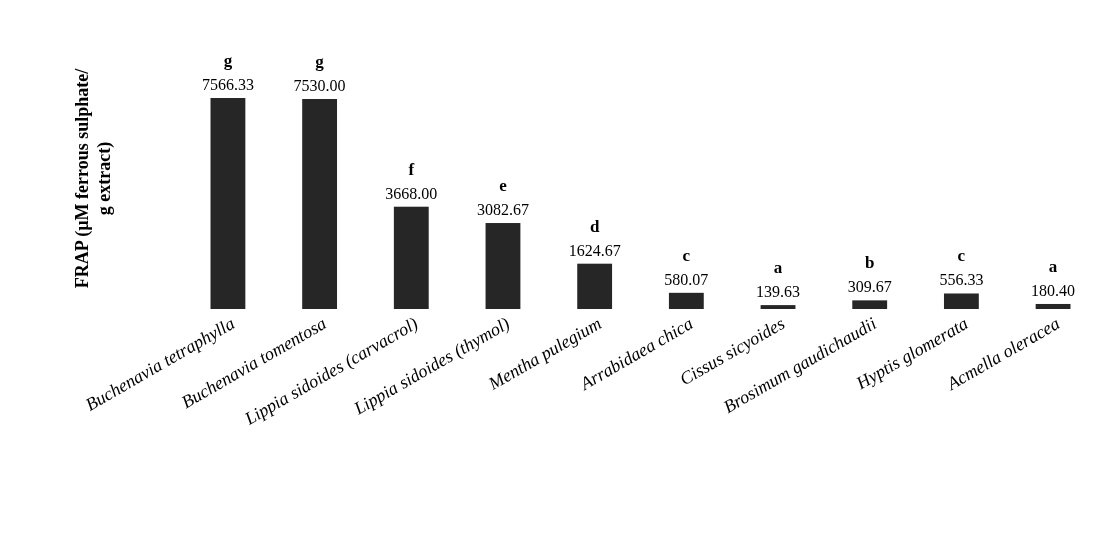 The width and height of the screenshot is (1116, 552). I want to click on data-label: 1624.67, so click(594, 250).